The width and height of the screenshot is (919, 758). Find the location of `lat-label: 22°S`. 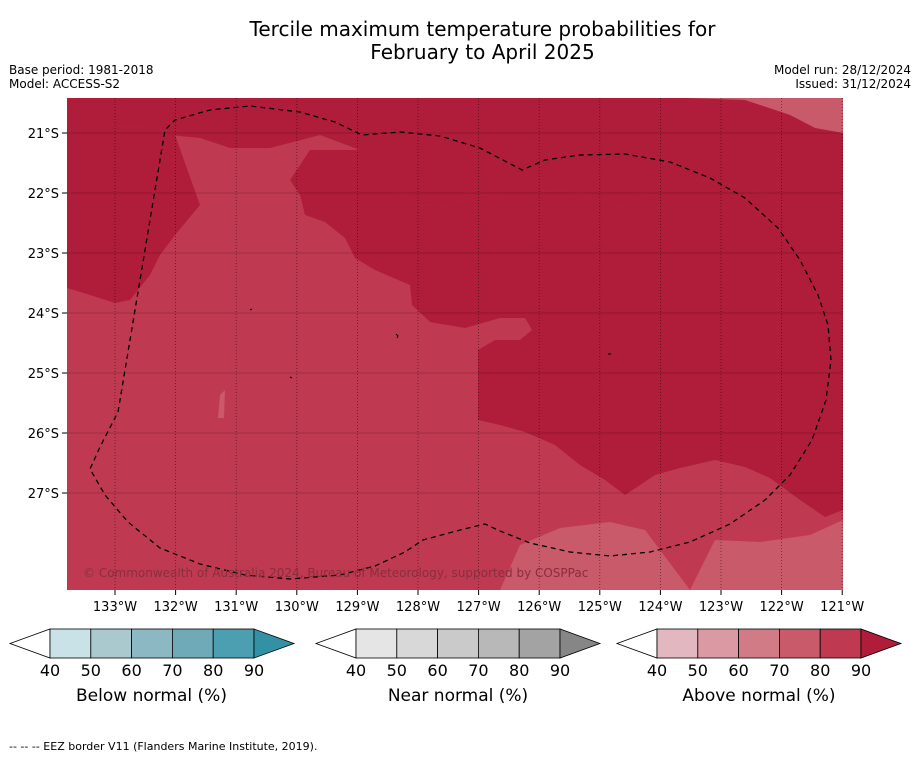

lat-label: 22°S is located at coordinates (43, 194).